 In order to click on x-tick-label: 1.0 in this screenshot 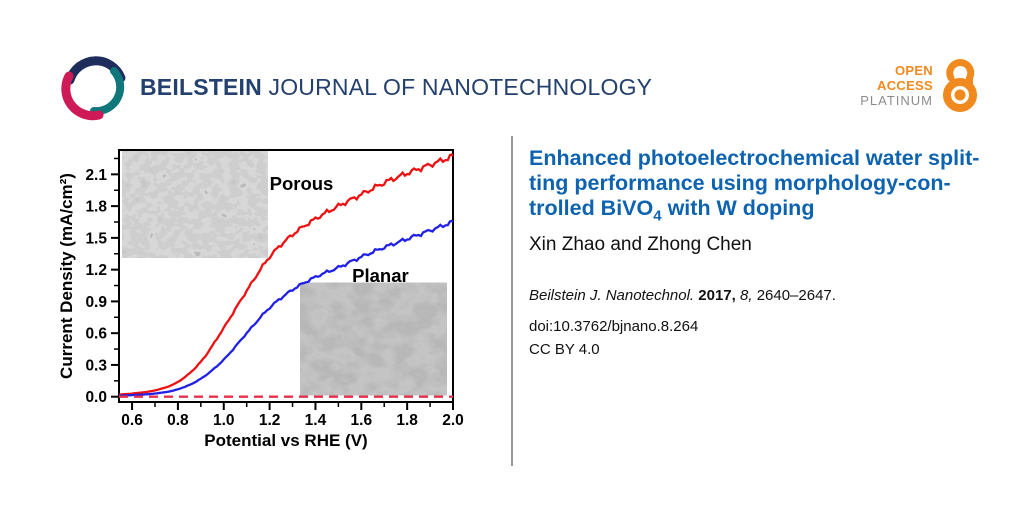, I will do `click(224, 420)`.